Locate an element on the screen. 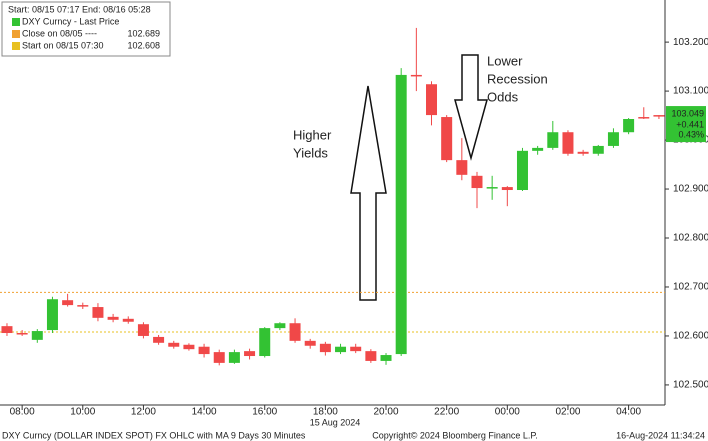 This screenshot has width=708, height=441. last-price-box is located at coordinates (686, 124).